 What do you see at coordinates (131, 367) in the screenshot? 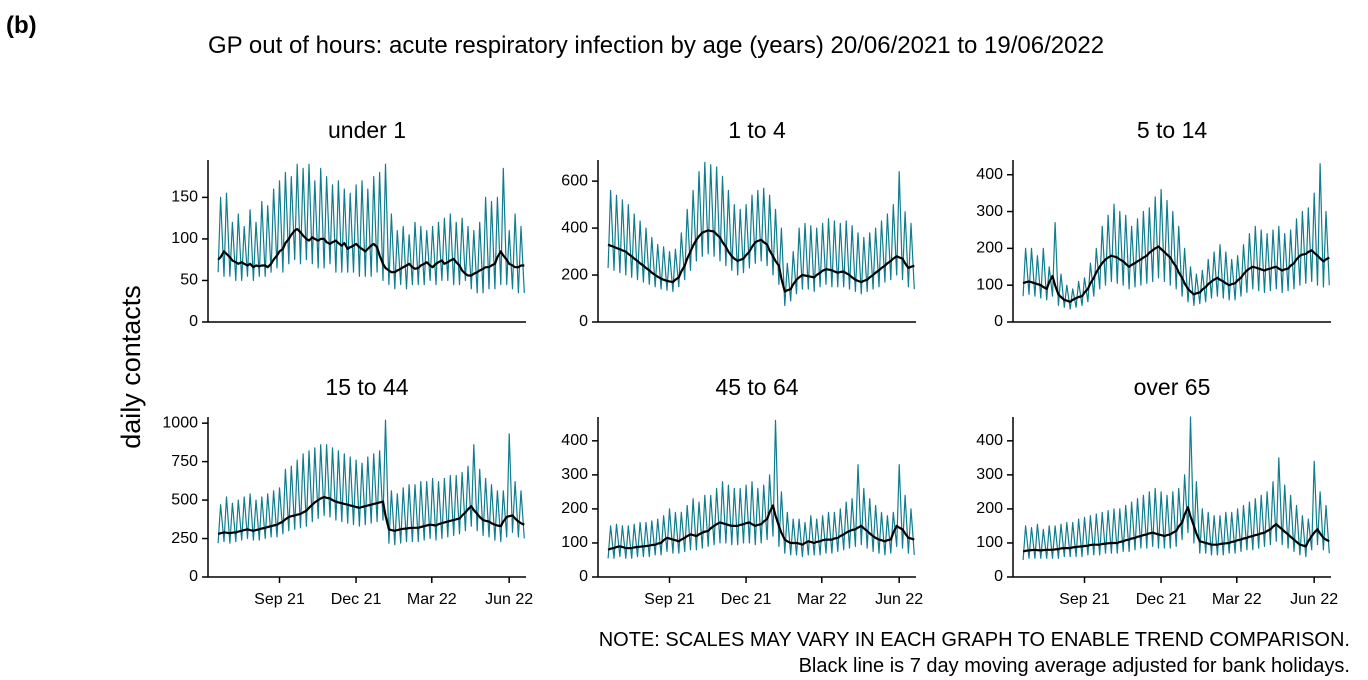
I see `y-axis-label: daily contacts` at bounding box center [131, 367].